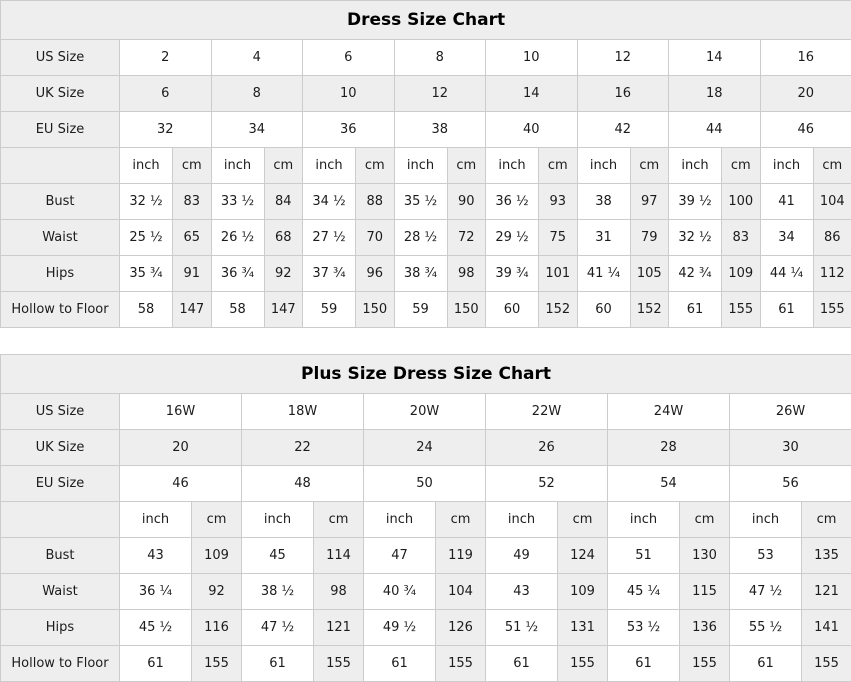  What do you see at coordinates (643, 555) in the screenshot?
I see `inch-value-cell: 51` at bounding box center [643, 555].